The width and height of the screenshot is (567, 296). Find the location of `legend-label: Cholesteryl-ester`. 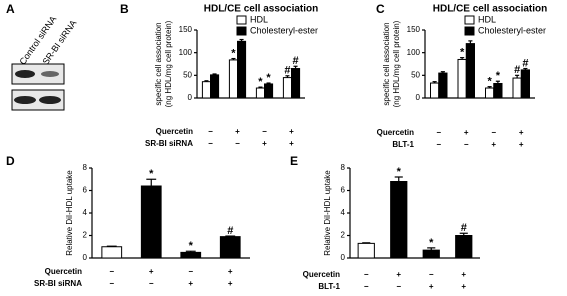

legend-label: Cholesteryl-ester is located at coordinates (512, 30).